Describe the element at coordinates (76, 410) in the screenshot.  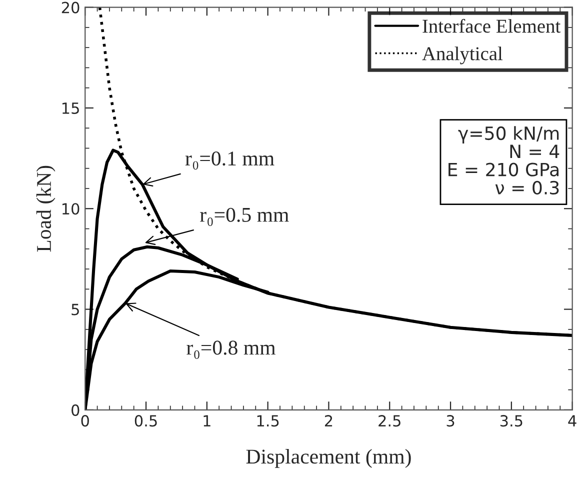
I see `y-tick-label: 0` at that location.